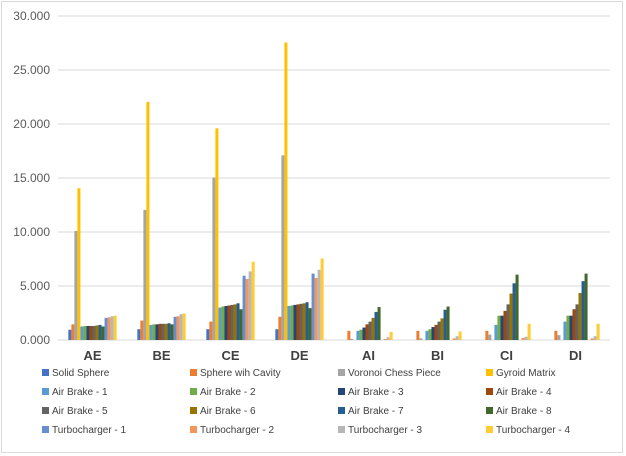 The image size is (626, 456). What do you see at coordinates (240, 373) in the screenshot?
I see `legend-label: Sphere wih Cavity` at bounding box center [240, 373].